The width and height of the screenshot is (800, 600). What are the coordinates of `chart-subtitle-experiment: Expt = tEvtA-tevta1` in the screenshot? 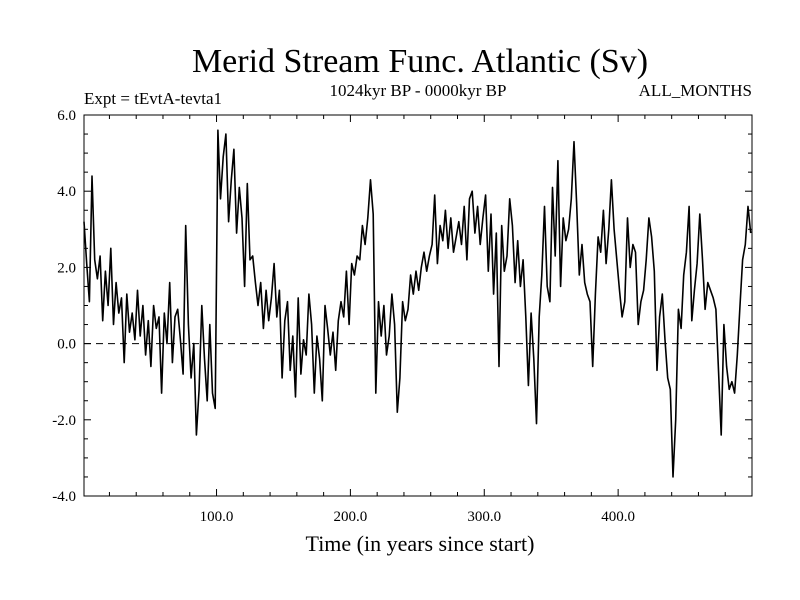 It's located at (153, 98).